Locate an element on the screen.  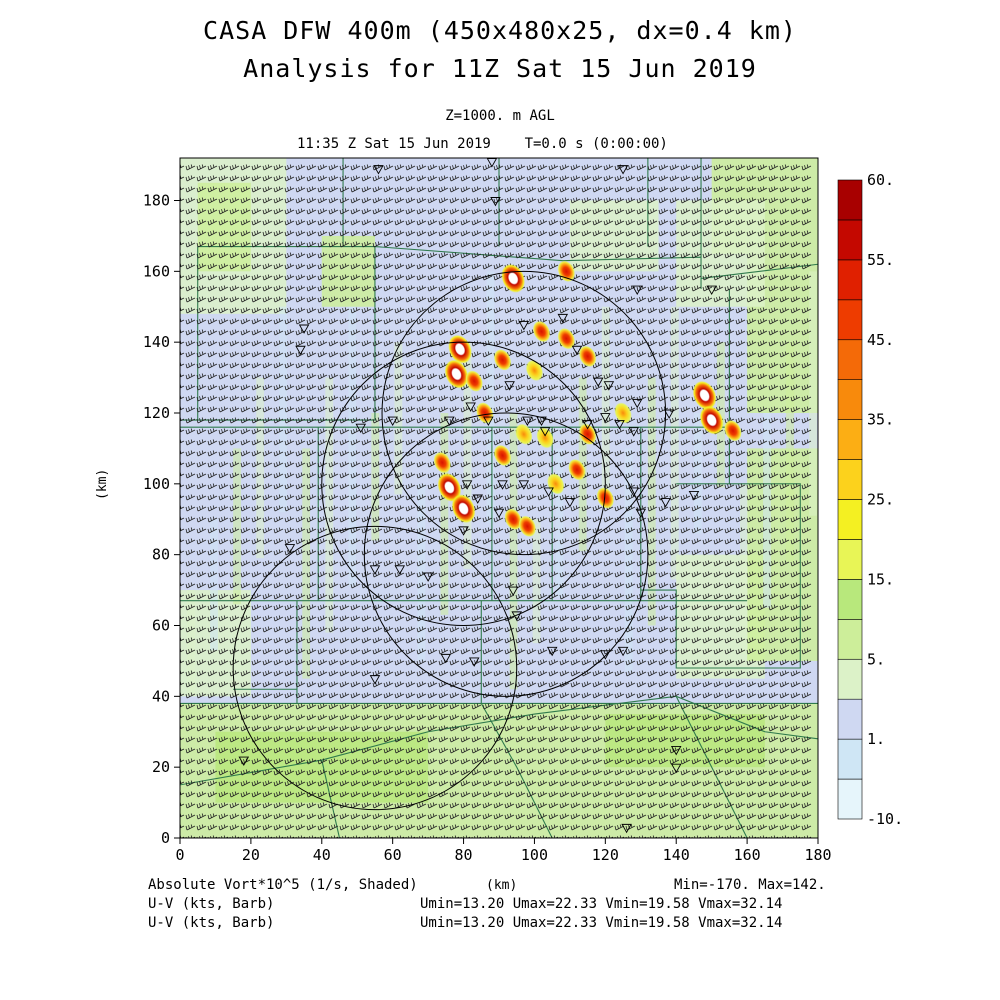
wind-barb-1902 is located at coordinates (685, 519).